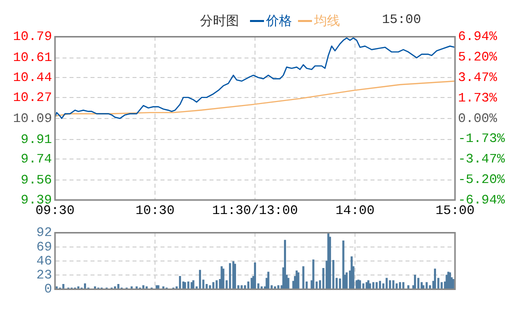 The width and height of the screenshot is (505, 330). What do you see at coordinates (279, 21) in the screenshot?
I see `legend-label: 价格` at bounding box center [279, 21].